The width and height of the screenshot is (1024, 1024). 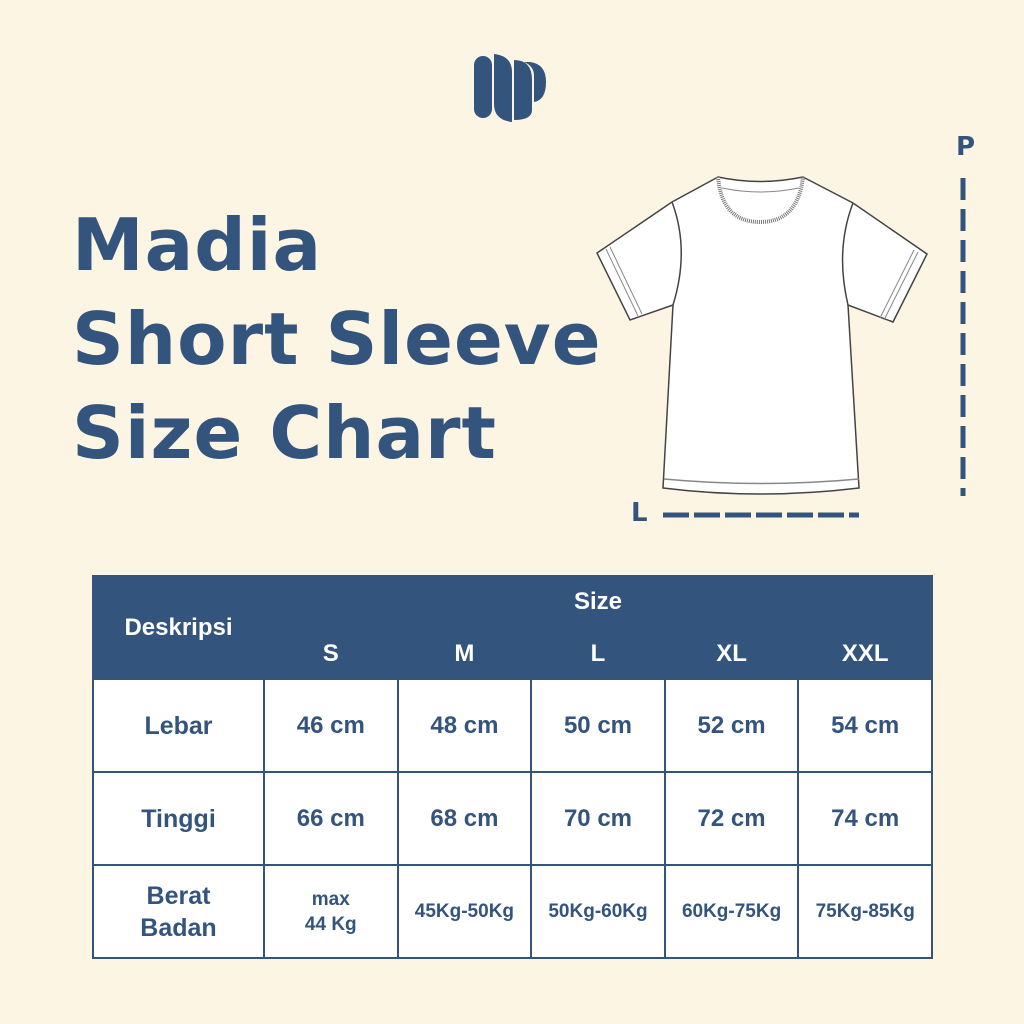 I want to click on cell: 50 cm, so click(x=598, y=725).